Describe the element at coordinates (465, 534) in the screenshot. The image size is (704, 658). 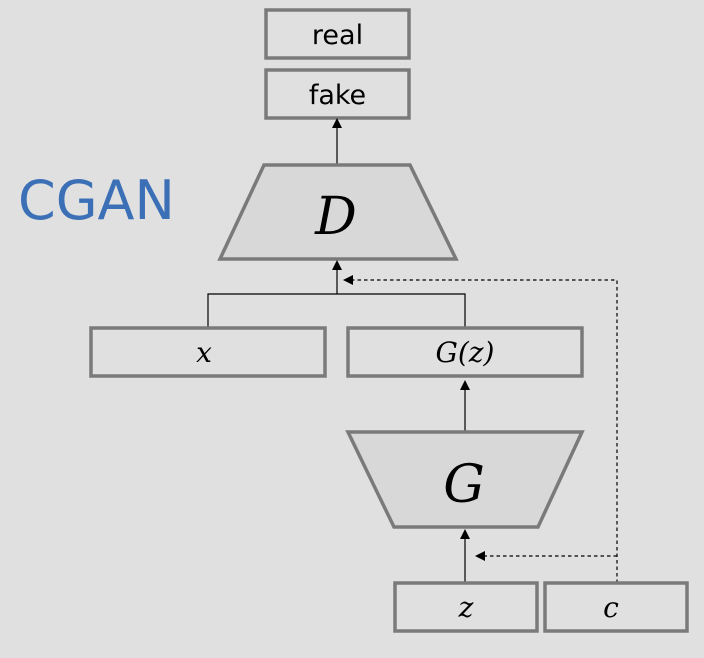
I see `arrowhead-z-to-g` at that location.